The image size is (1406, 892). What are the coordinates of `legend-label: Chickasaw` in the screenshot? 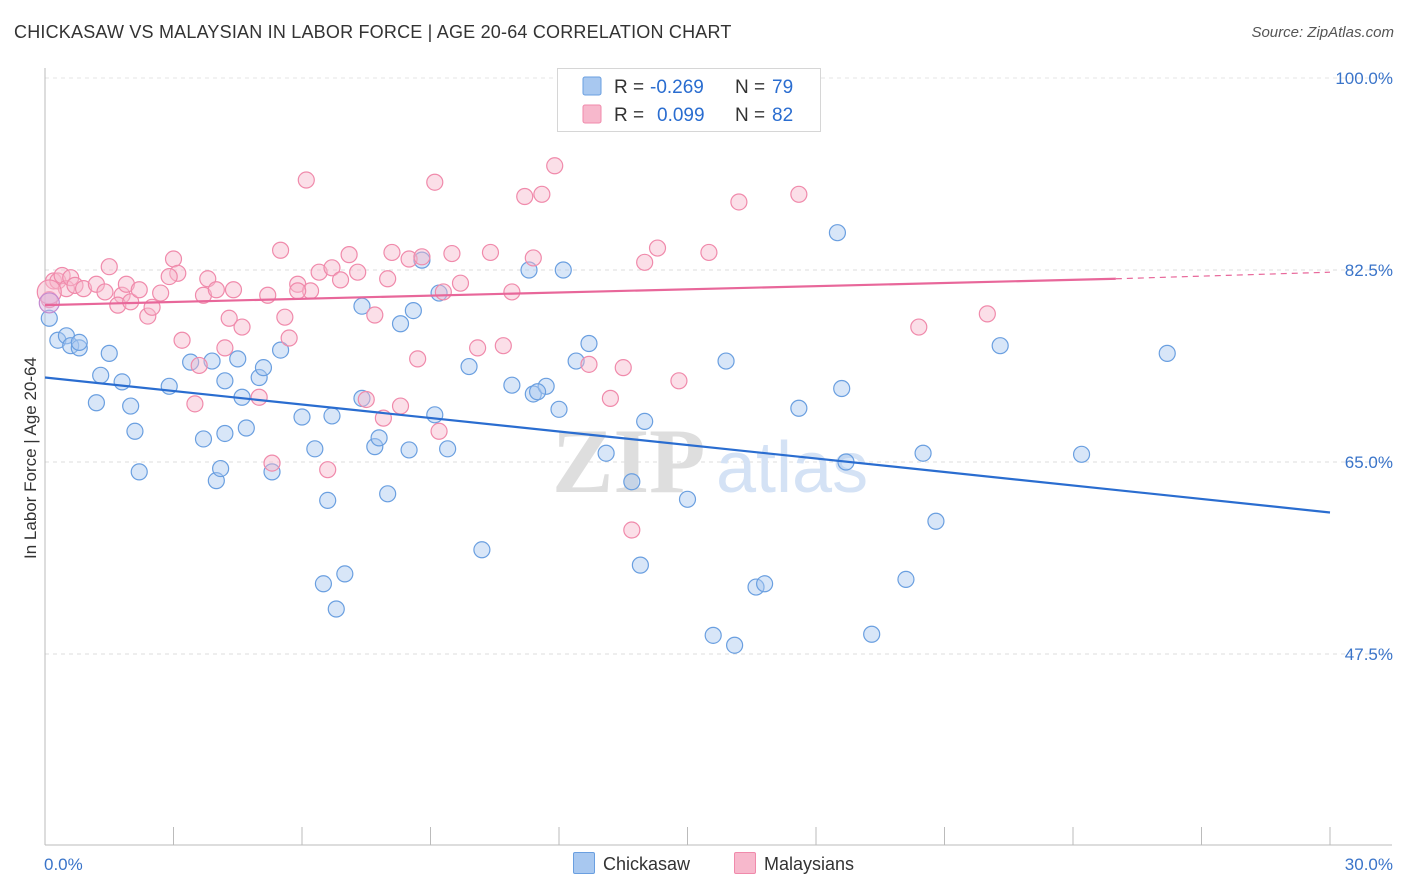 It's located at (647, 864).